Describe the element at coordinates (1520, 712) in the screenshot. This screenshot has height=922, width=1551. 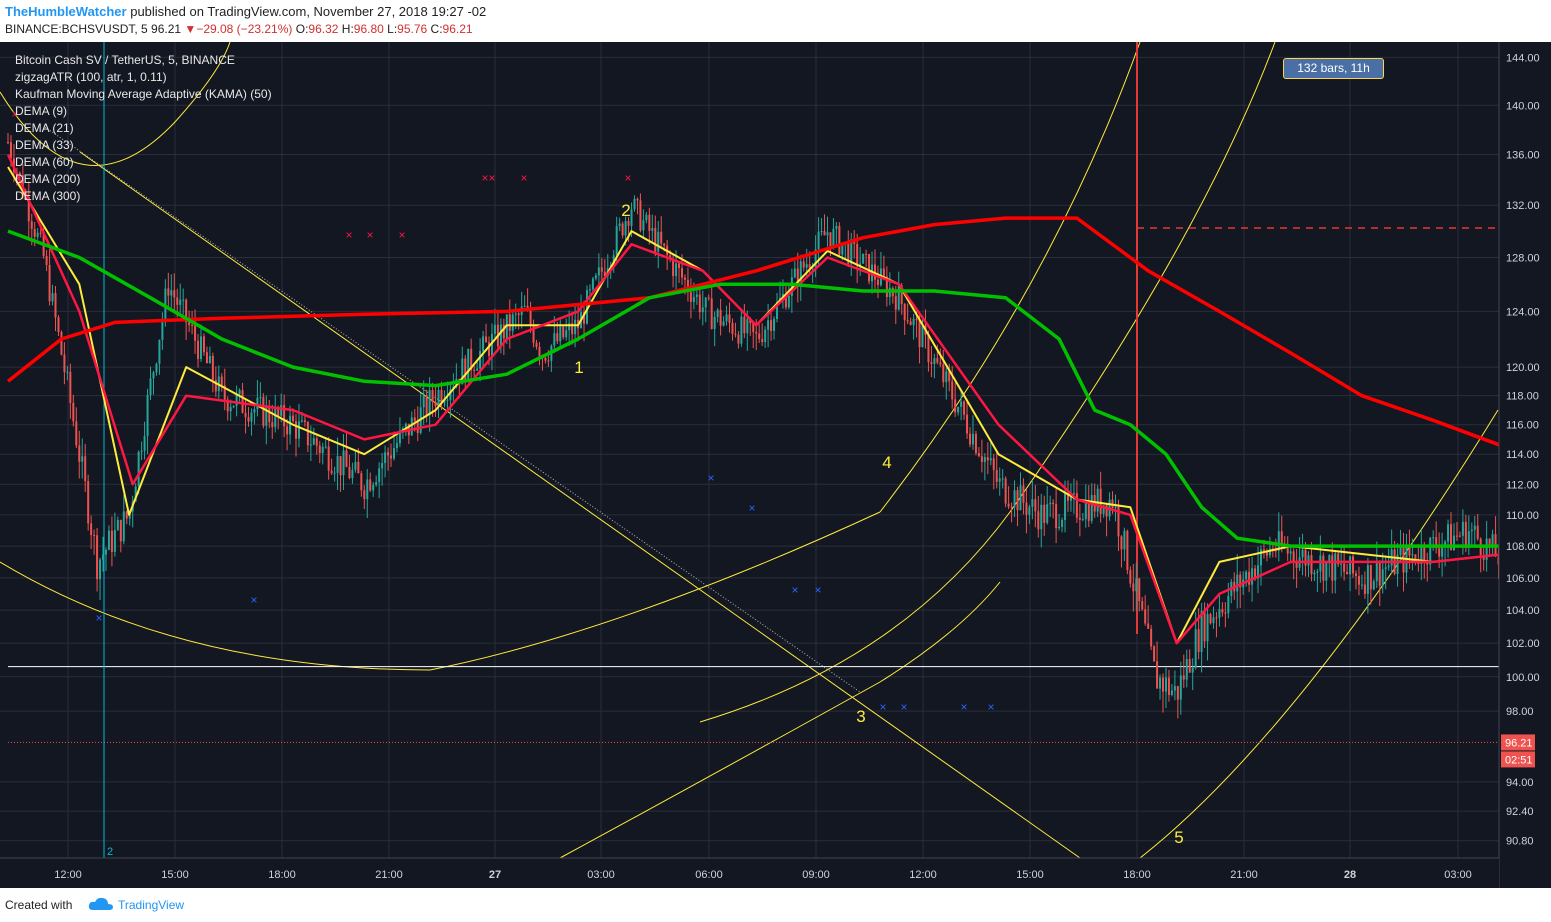
I see `y-tick-label: 98.00` at that location.